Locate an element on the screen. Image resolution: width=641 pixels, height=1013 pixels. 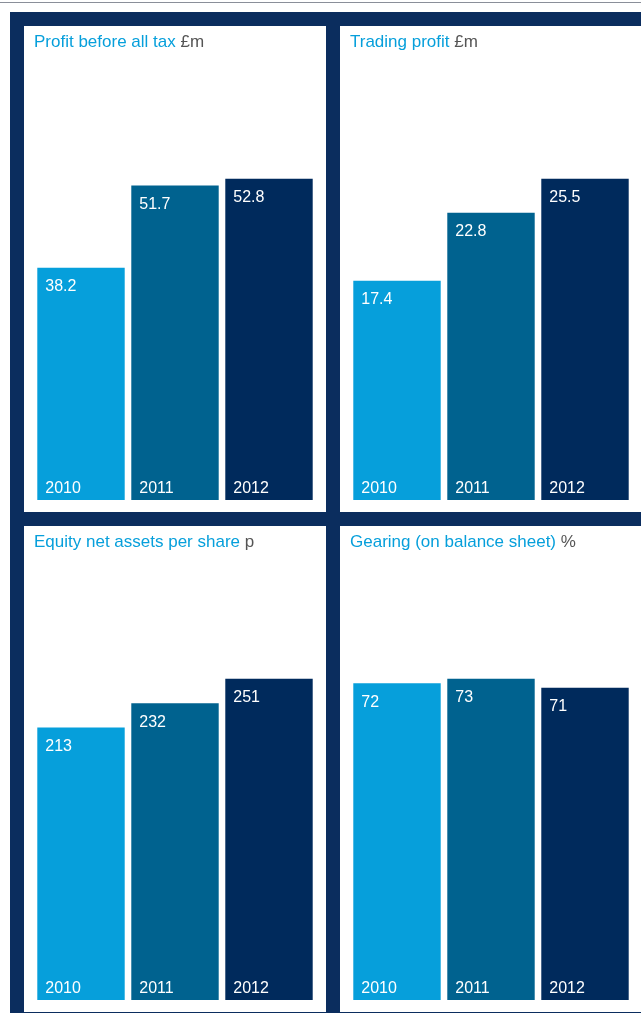
data-label: 52.8 is located at coordinates (249, 197).